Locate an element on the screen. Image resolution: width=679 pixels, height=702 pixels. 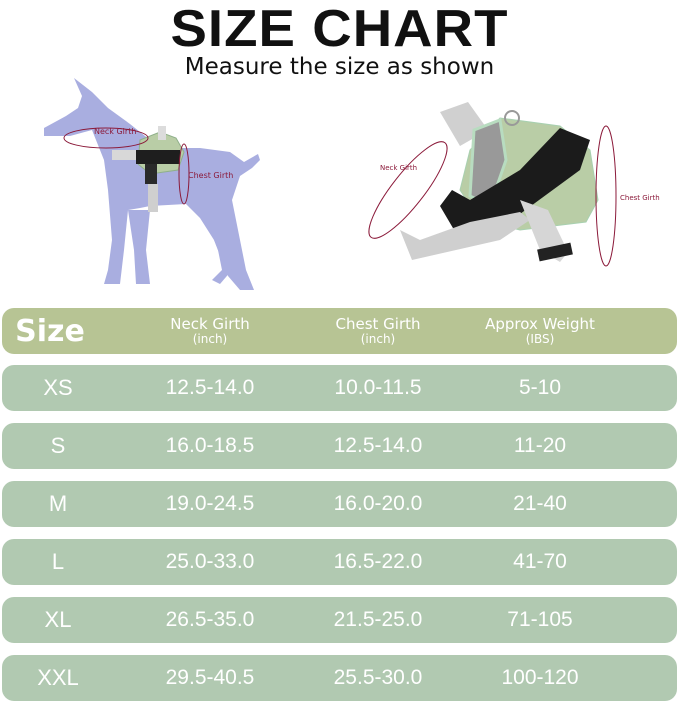
neck-girth-header: Neck Girth (inch) is located at coordinates (210, 330).